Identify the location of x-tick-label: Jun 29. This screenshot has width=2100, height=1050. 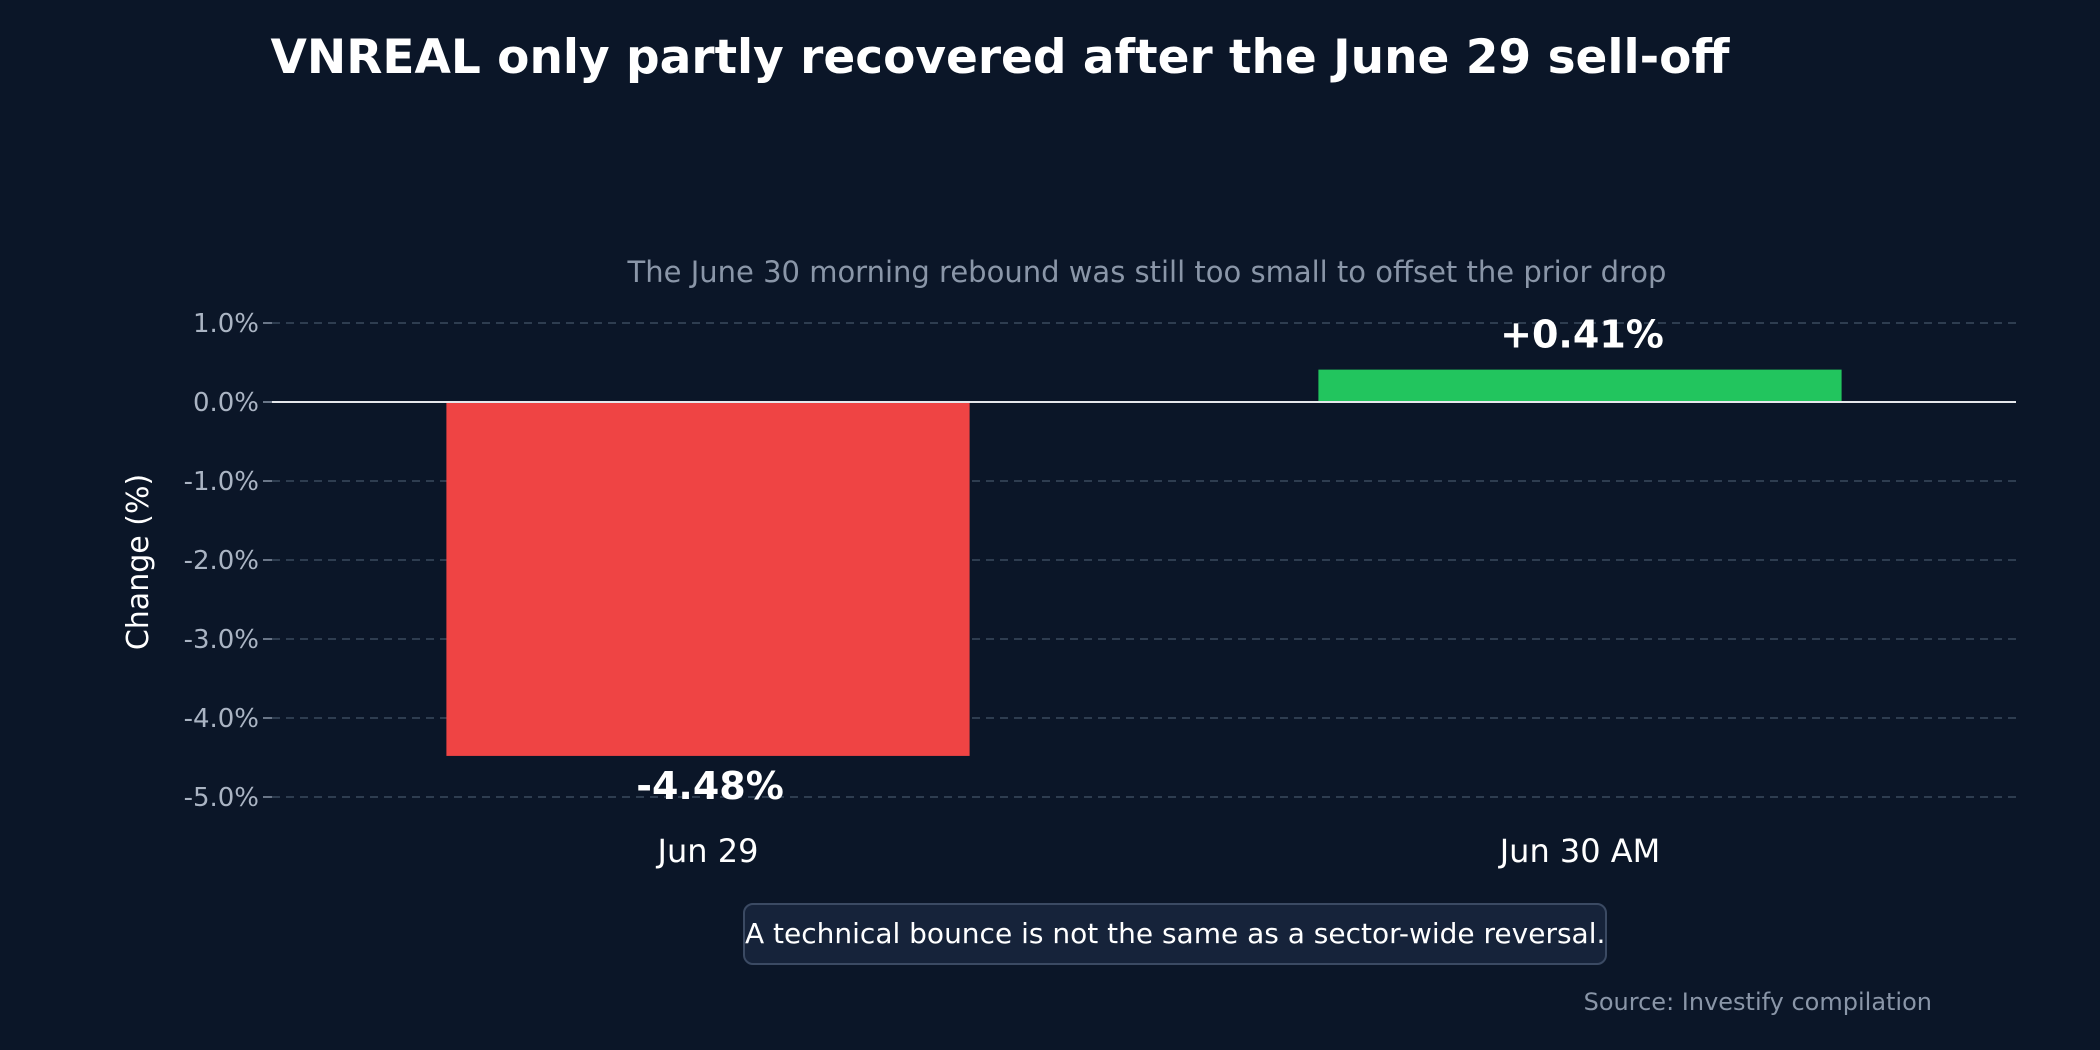
(707, 851).